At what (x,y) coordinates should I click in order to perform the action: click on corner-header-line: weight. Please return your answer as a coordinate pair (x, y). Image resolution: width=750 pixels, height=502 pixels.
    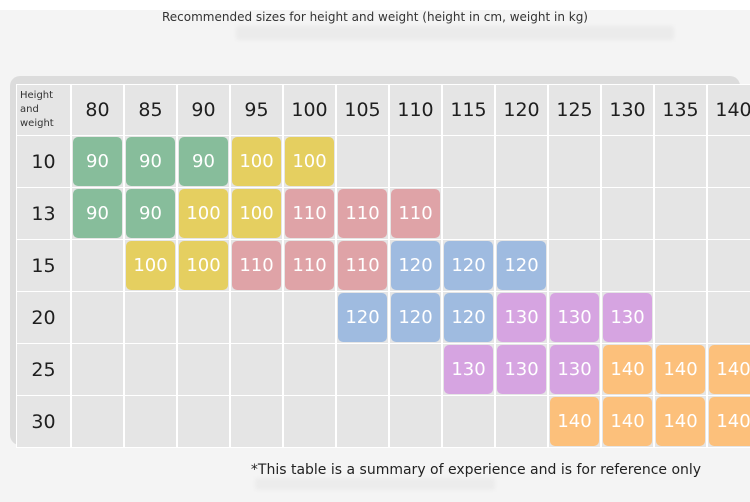
    Looking at the image, I should click on (37, 123).